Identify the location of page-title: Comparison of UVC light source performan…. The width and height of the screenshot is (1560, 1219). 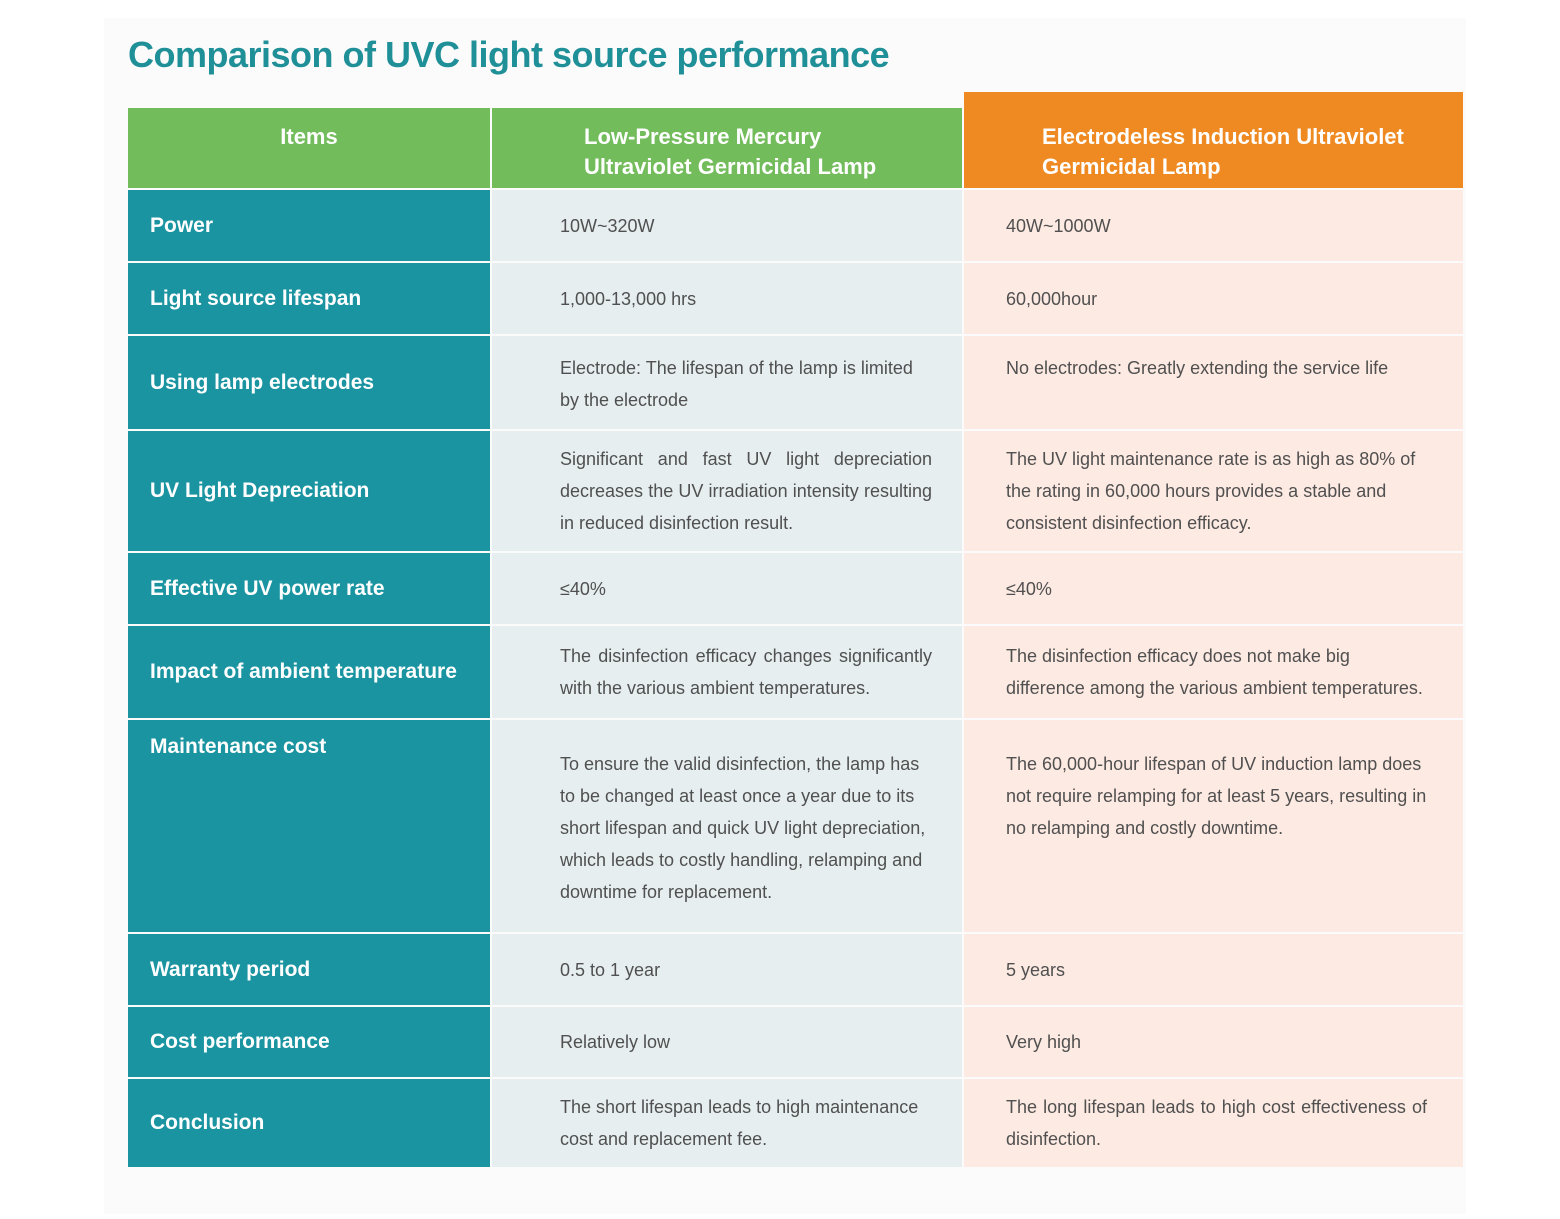
(509, 54).